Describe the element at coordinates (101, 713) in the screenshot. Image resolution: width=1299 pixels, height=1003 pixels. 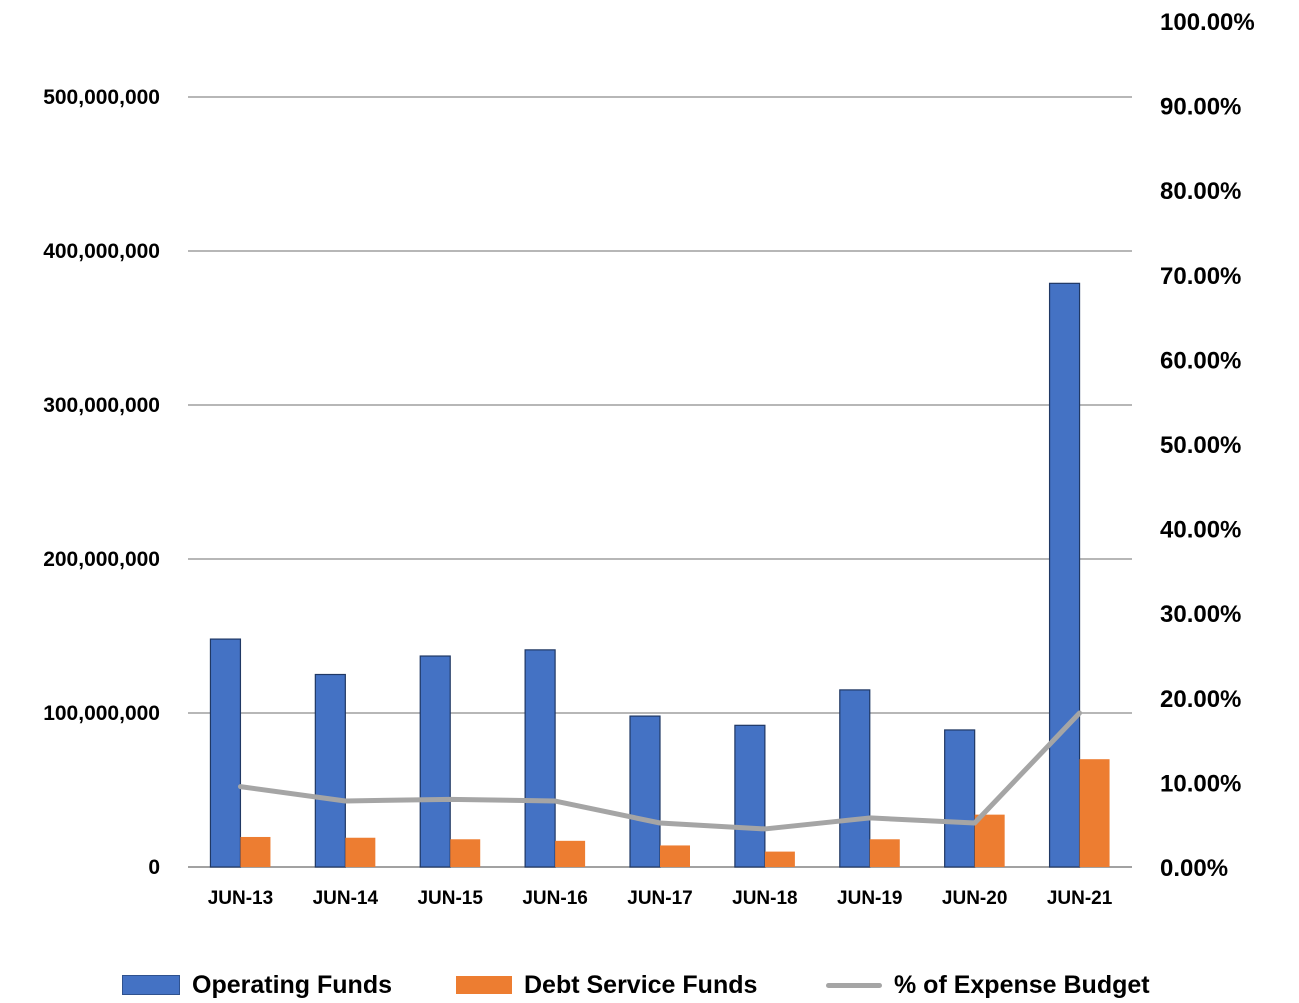
I see `left-tick-label: 100,000,000` at that location.